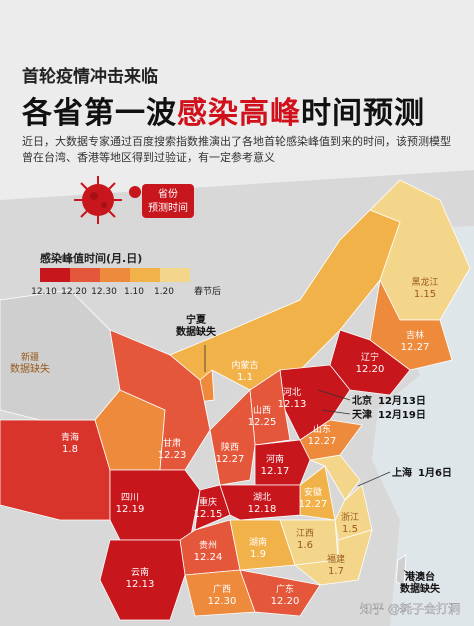 This screenshot has height=626, width=474. I want to click on title-part: 感染高峰, so click(239, 113).